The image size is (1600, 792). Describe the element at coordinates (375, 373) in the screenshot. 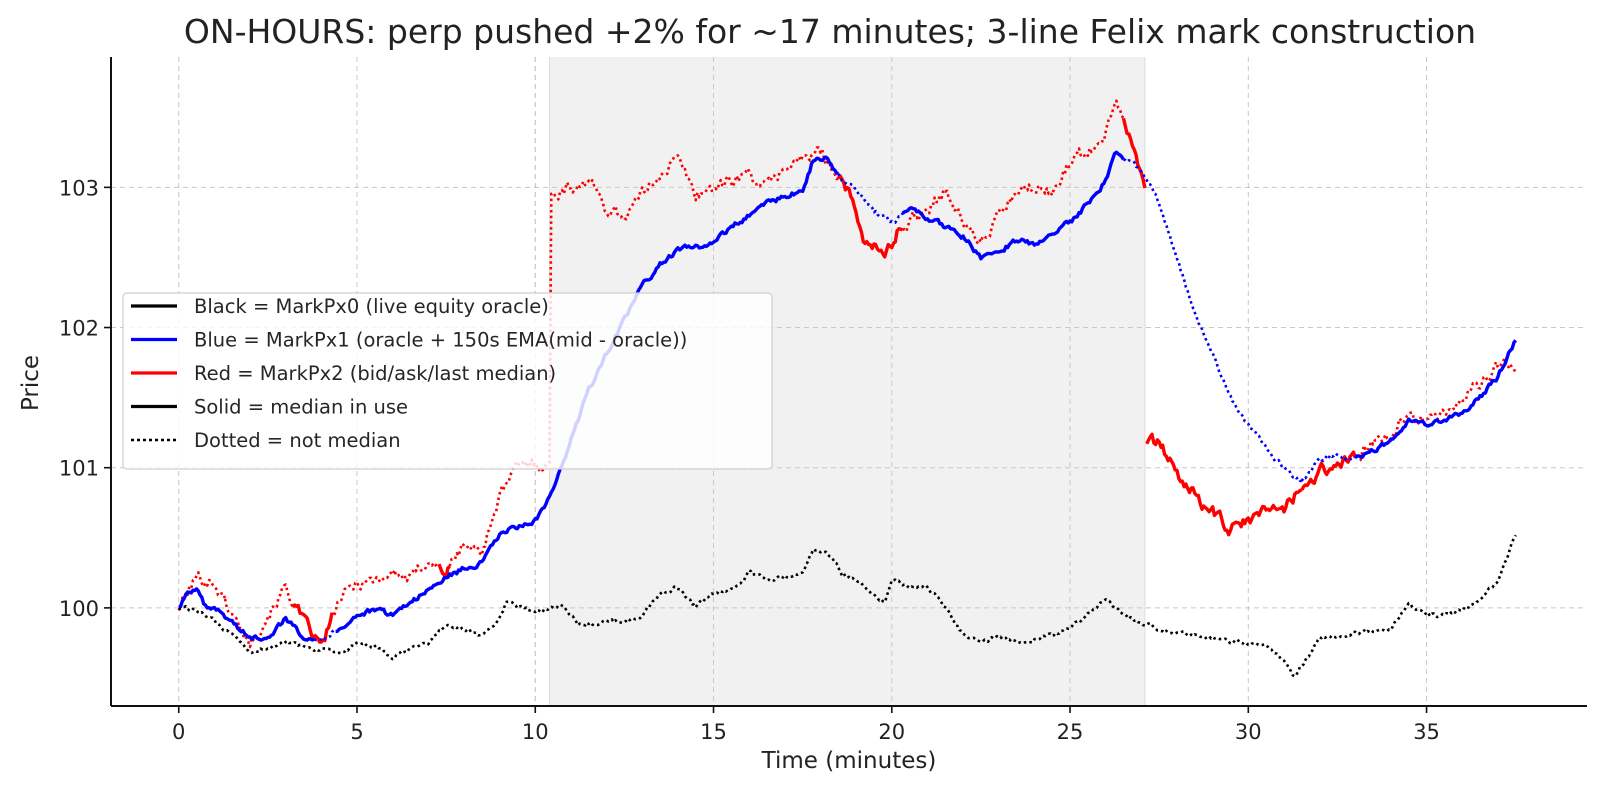

I see `legend-label: Red = MarkPx2 (bid/ask/last median)` at that location.